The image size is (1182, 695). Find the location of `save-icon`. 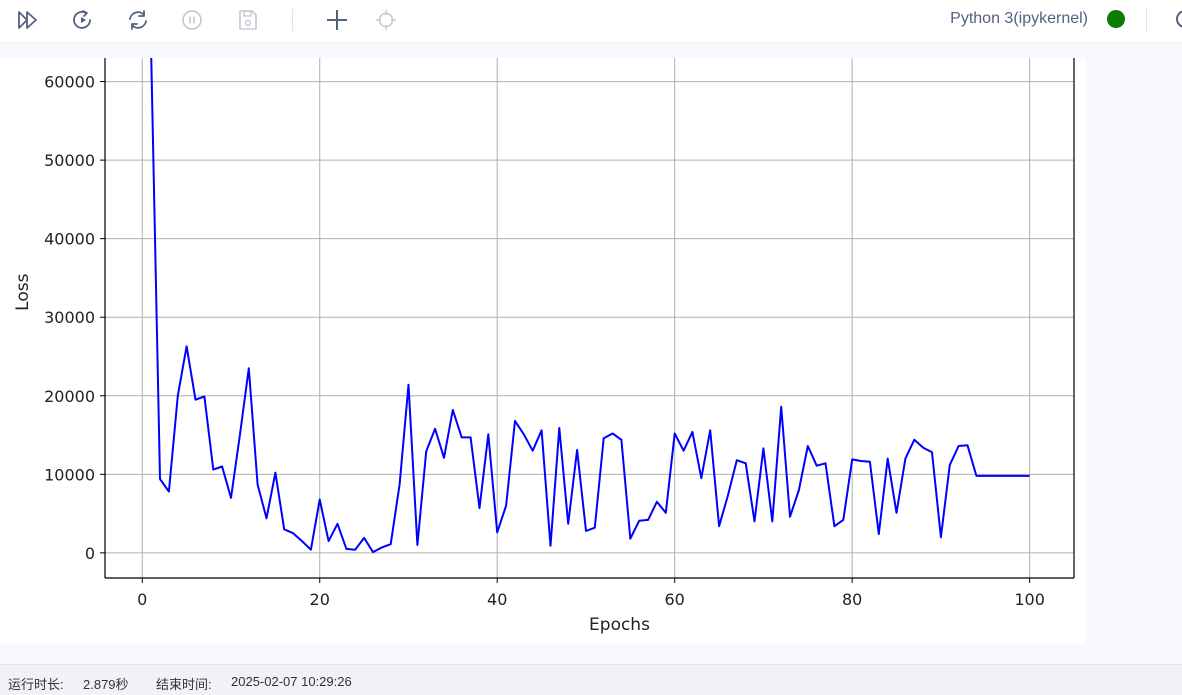

save-icon is located at coordinates (248, 20).